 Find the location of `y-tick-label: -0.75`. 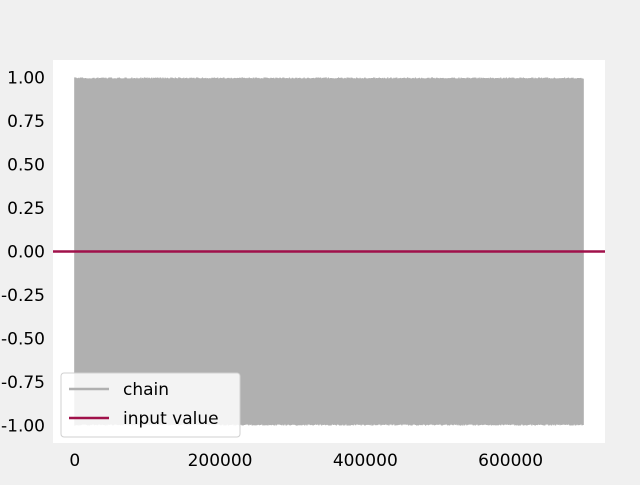

y-tick-label: -0.75 is located at coordinates (23, 383).